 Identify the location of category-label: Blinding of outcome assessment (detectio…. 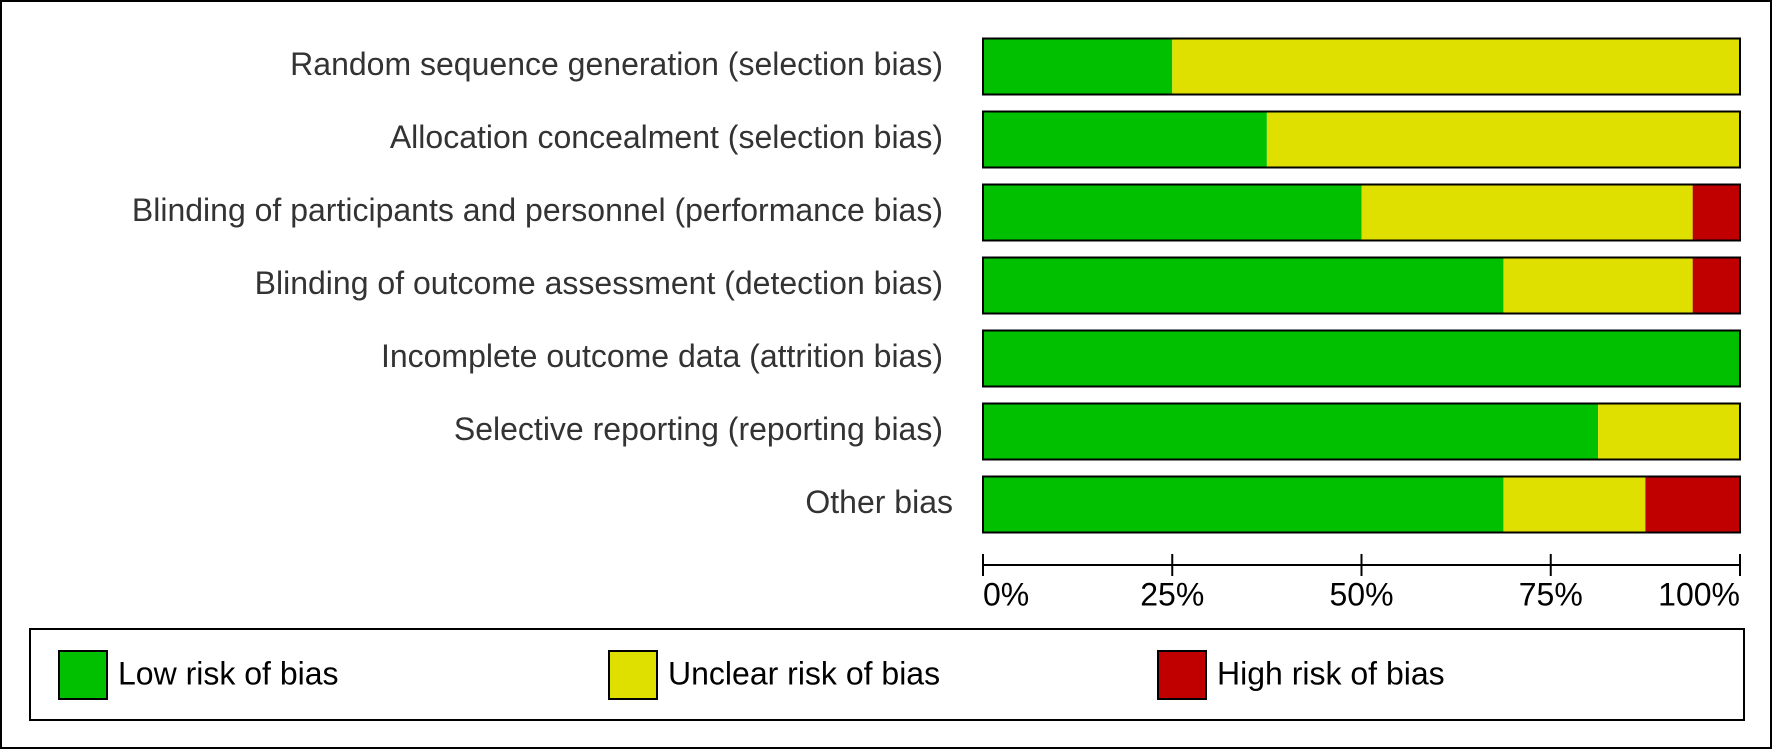
(599, 283).